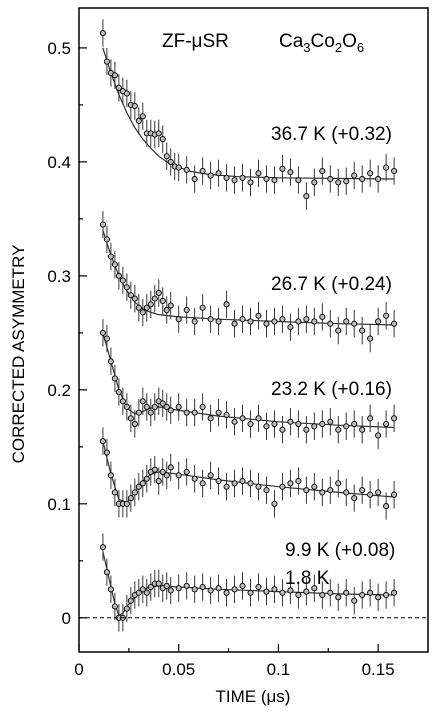  Describe the element at coordinates (18, 354) in the screenshot. I see `y-axis-label: CORRECTED ASYMMETRY` at that location.